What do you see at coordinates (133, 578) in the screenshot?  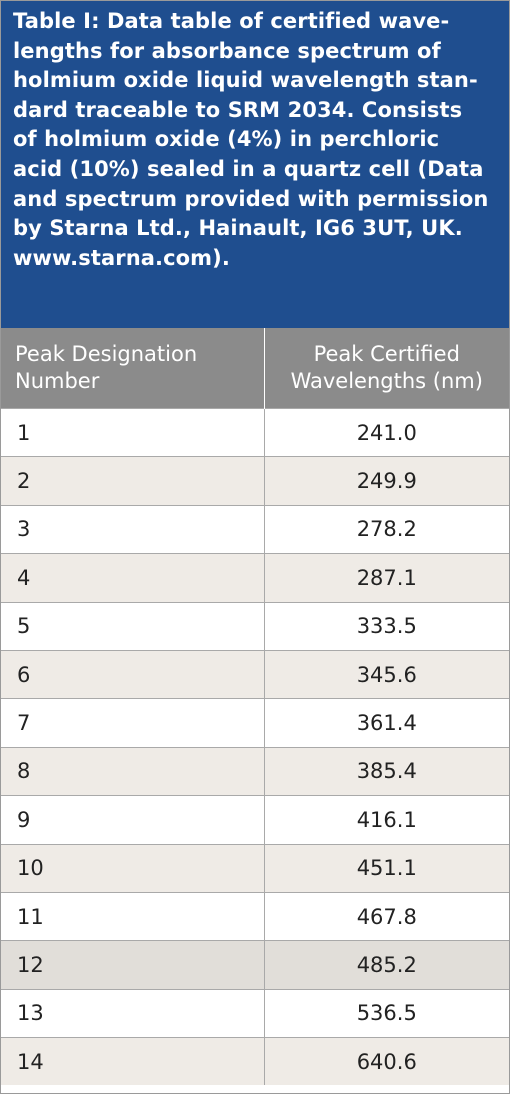 I see `peak-number: 4` at bounding box center [133, 578].